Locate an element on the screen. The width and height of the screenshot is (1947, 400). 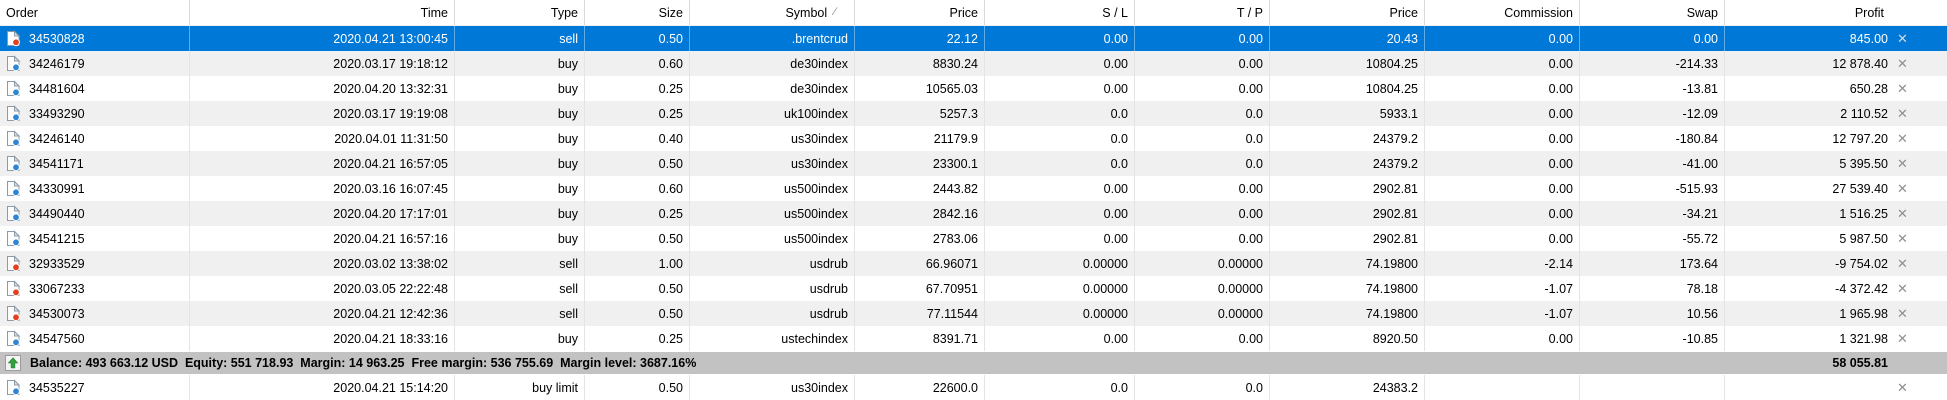
order-type: buy limit is located at coordinates (520, 387).